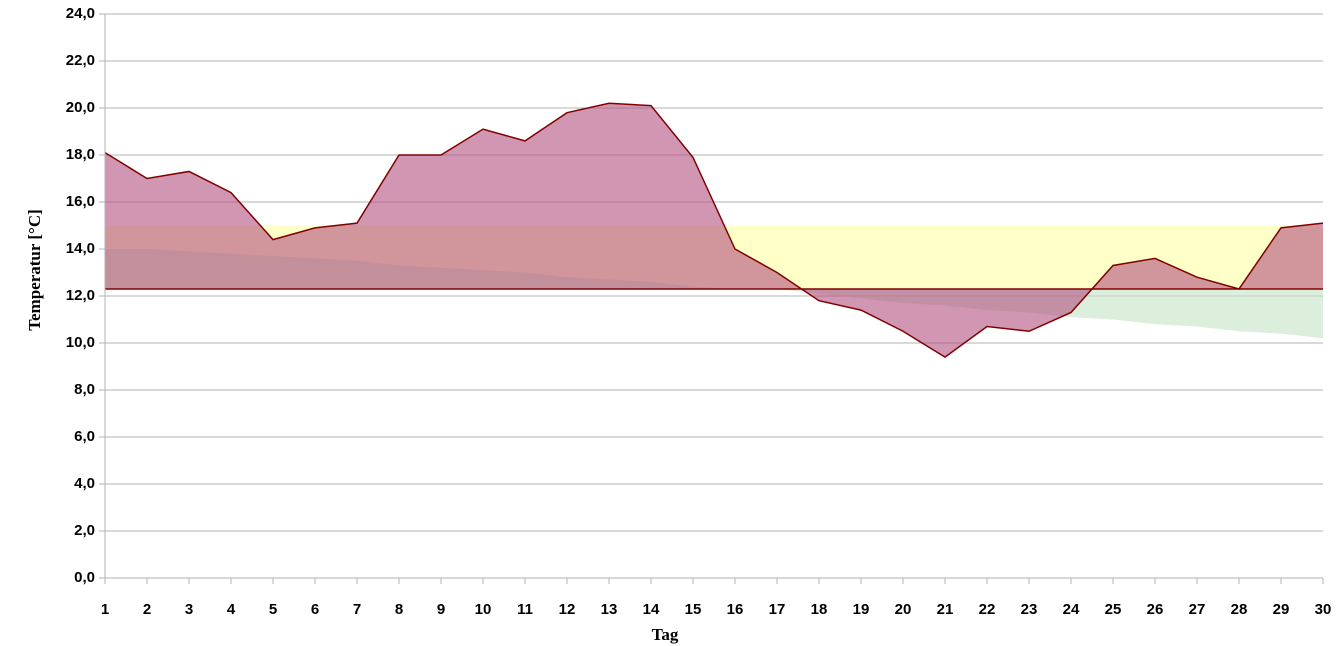 This screenshot has width=1337, height=646. I want to click on x-axis-title: Tag, so click(665, 634).